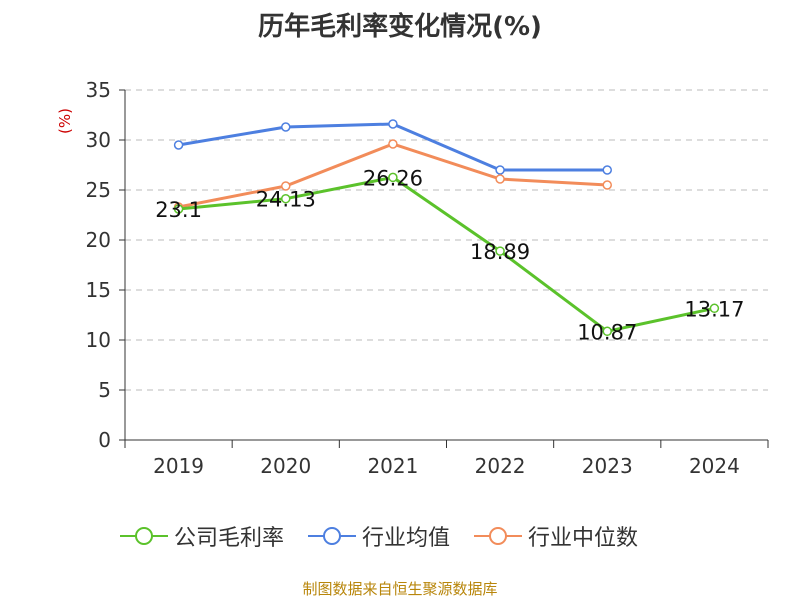  I want to click on data-label: 26.26, so click(393, 178).